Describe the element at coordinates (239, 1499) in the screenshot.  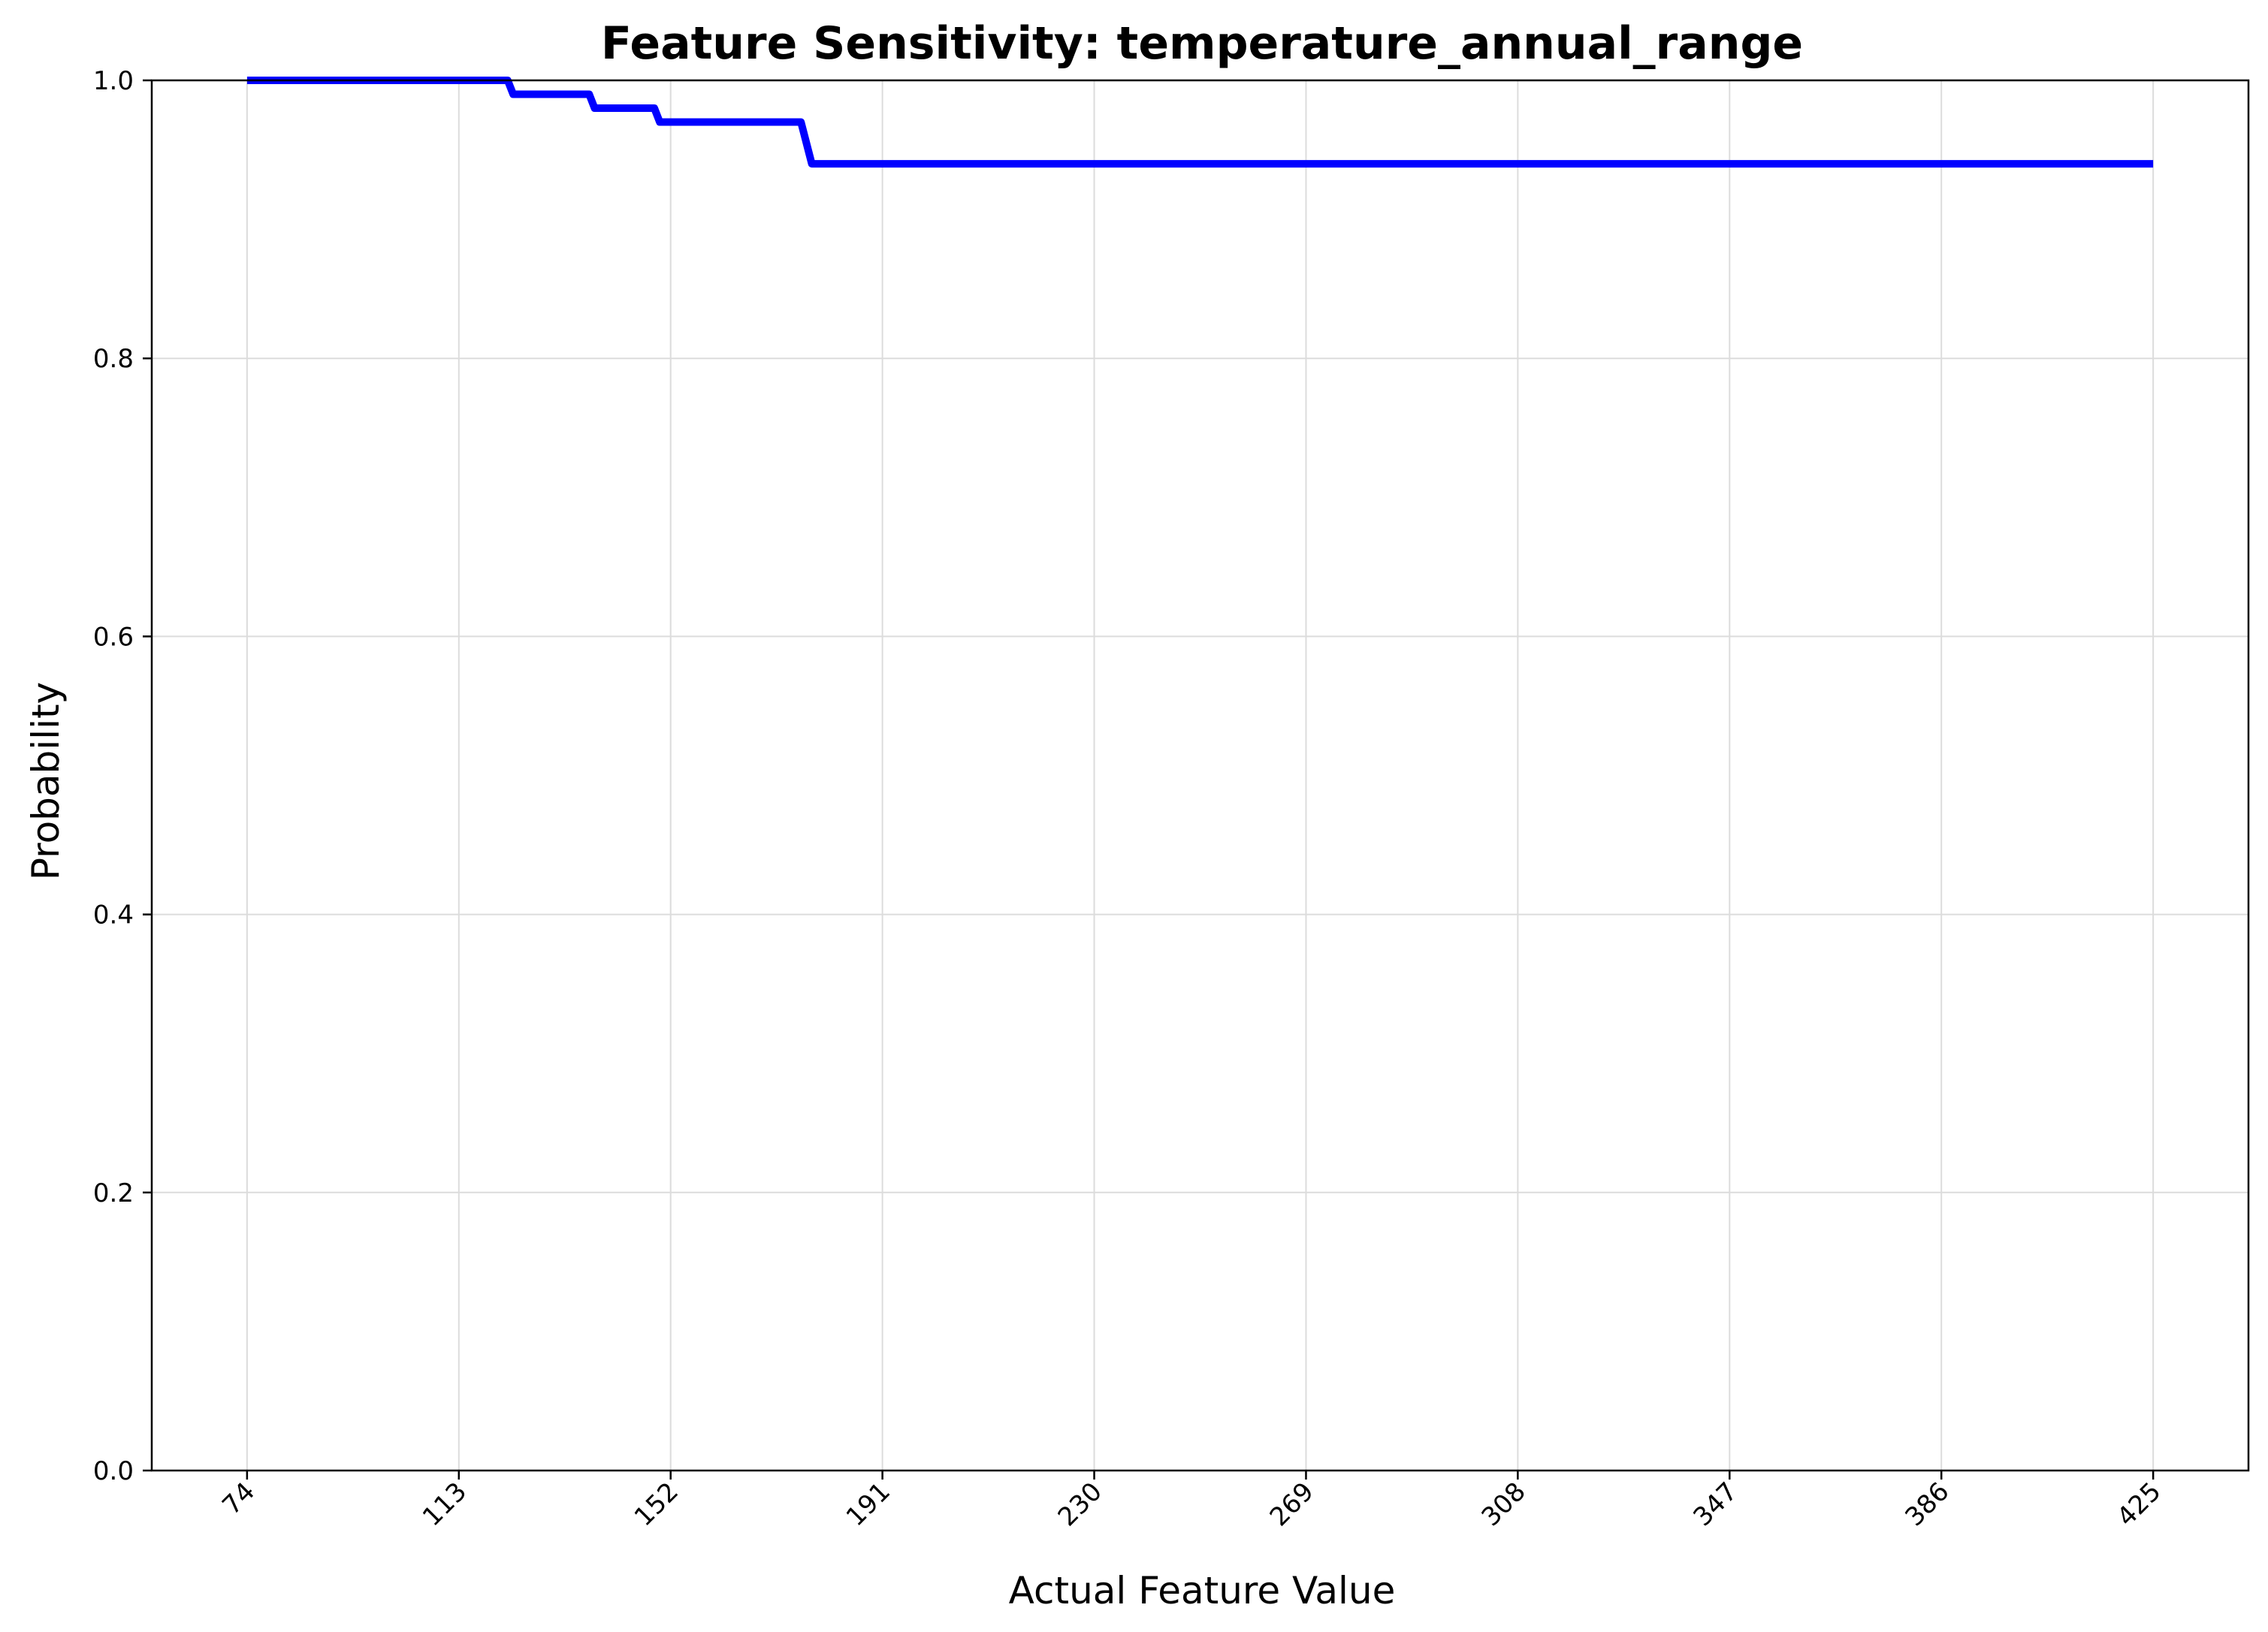
I see `x-tick-label: 74` at that location.